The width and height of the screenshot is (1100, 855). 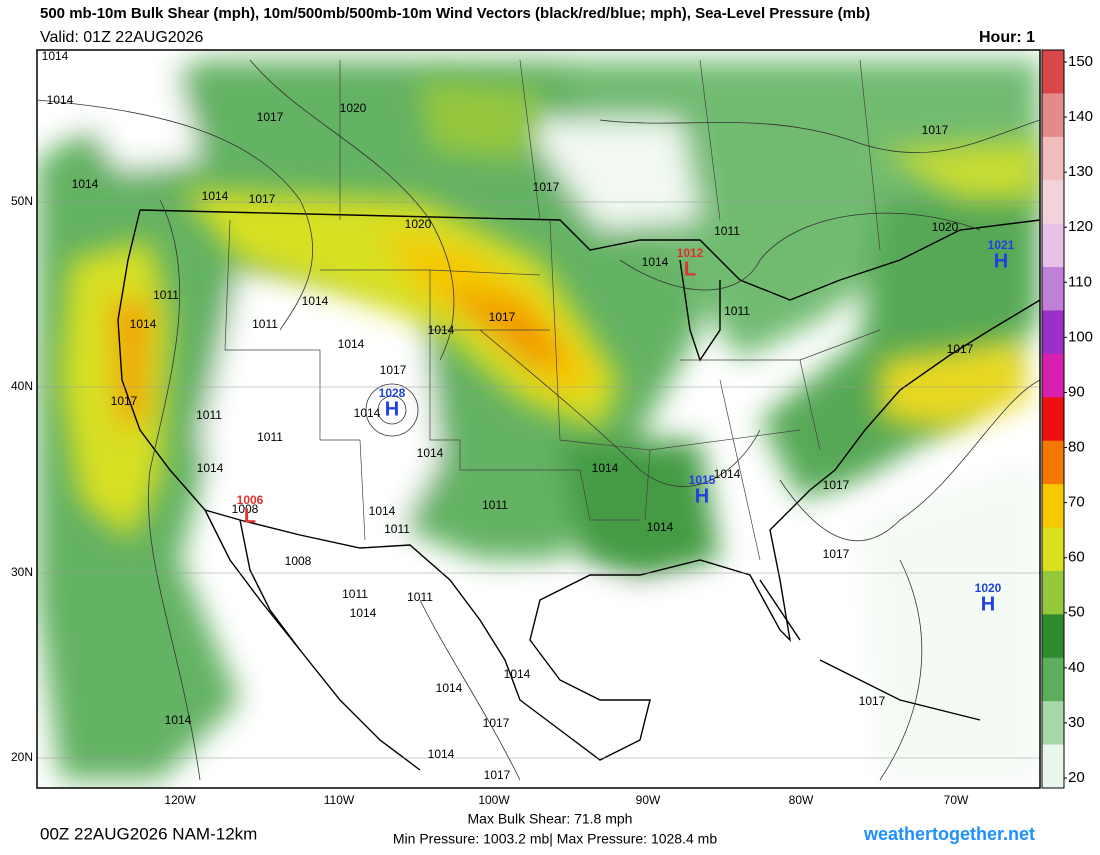 What do you see at coordinates (339, 800) in the screenshot?
I see `lon-label: 110W` at bounding box center [339, 800].